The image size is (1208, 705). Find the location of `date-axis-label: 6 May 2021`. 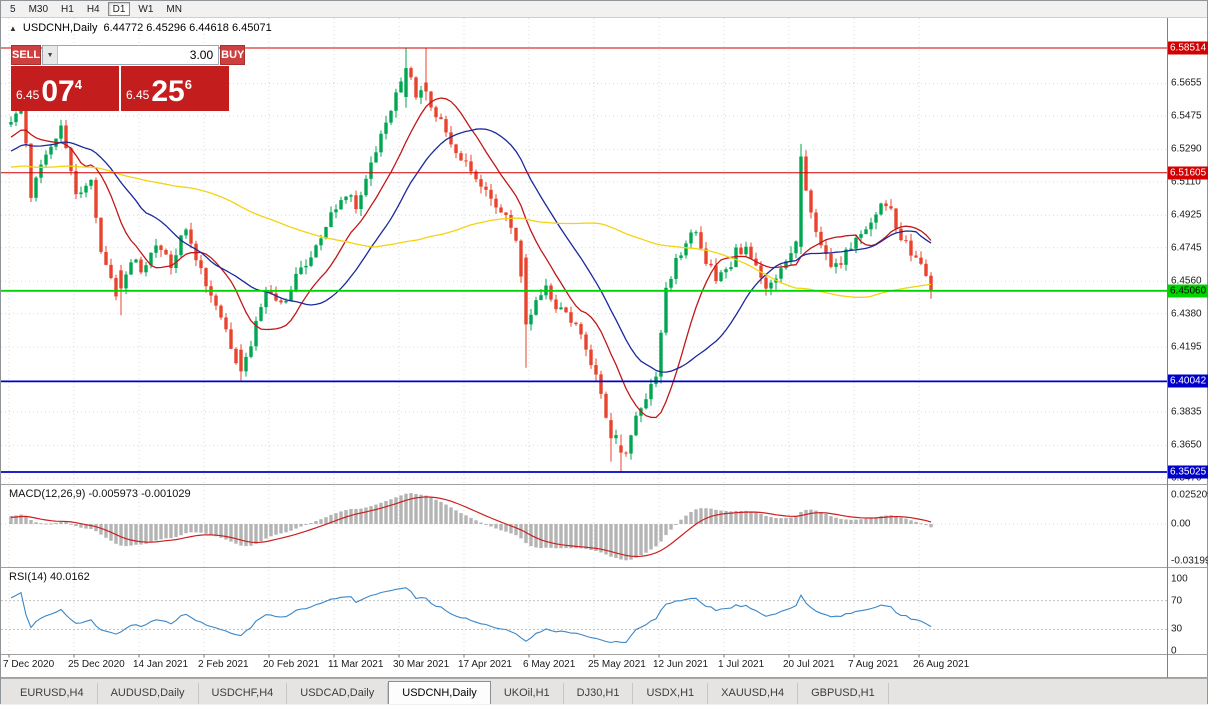

date-axis-label: 6 May 2021 is located at coordinates (549, 664).